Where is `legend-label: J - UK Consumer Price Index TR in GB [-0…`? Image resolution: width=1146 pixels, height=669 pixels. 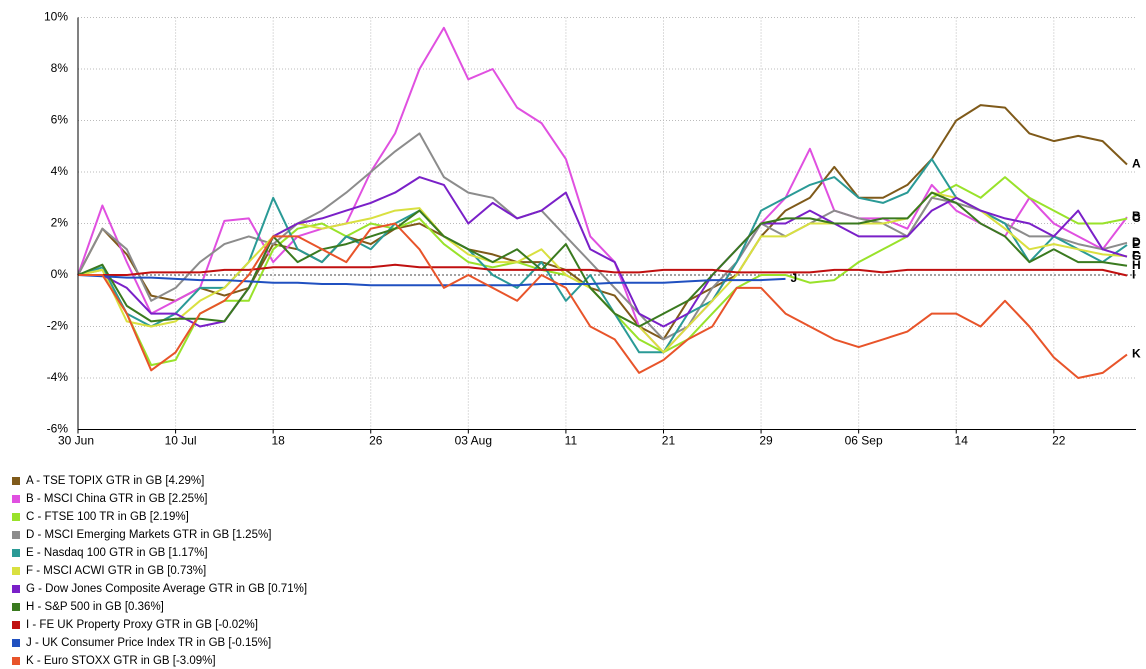
legend-label: J - UK Consumer Price Index TR in GB [-0… is located at coordinates (148, 643).